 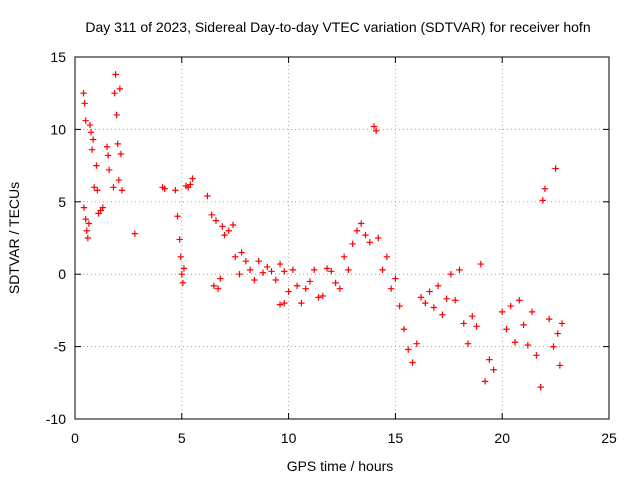 What do you see at coordinates (62, 274) in the screenshot?
I see `y-tick-label: 0` at bounding box center [62, 274].